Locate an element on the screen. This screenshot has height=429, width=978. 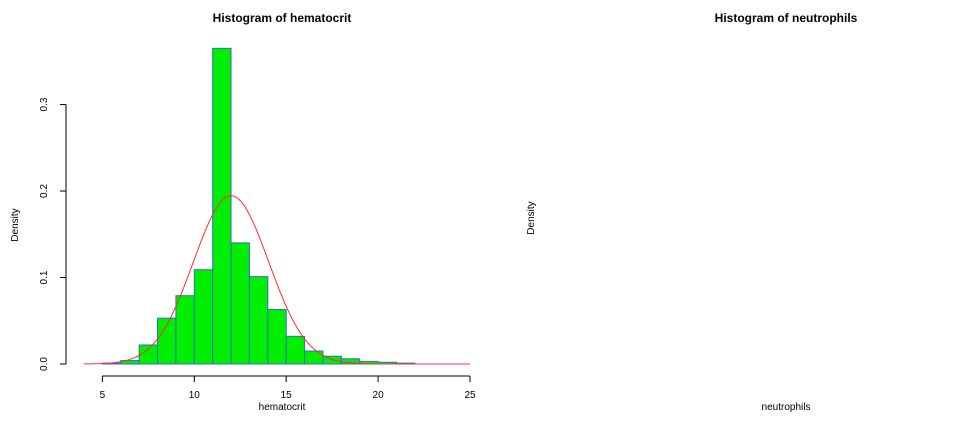
chart-title: Histogram of hematocrit is located at coordinates (282, 18).